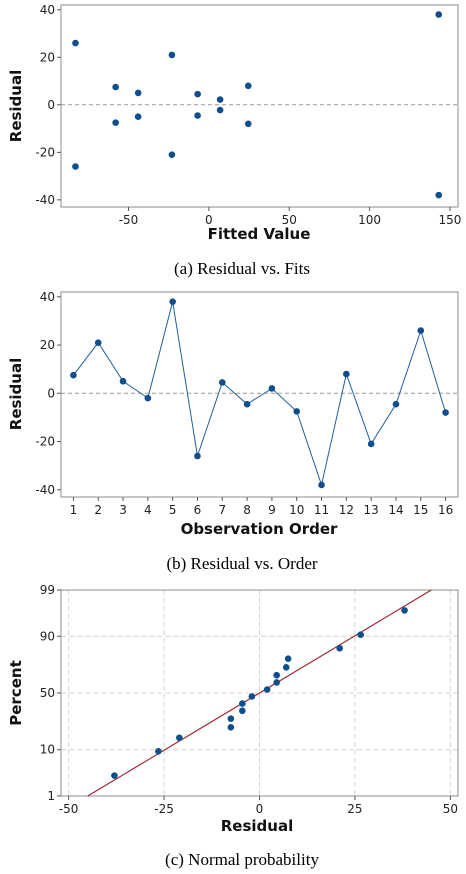 This screenshot has height=874, width=466. What do you see at coordinates (272, 510) in the screenshot?
I see `x-tick-label: 9` at bounding box center [272, 510].